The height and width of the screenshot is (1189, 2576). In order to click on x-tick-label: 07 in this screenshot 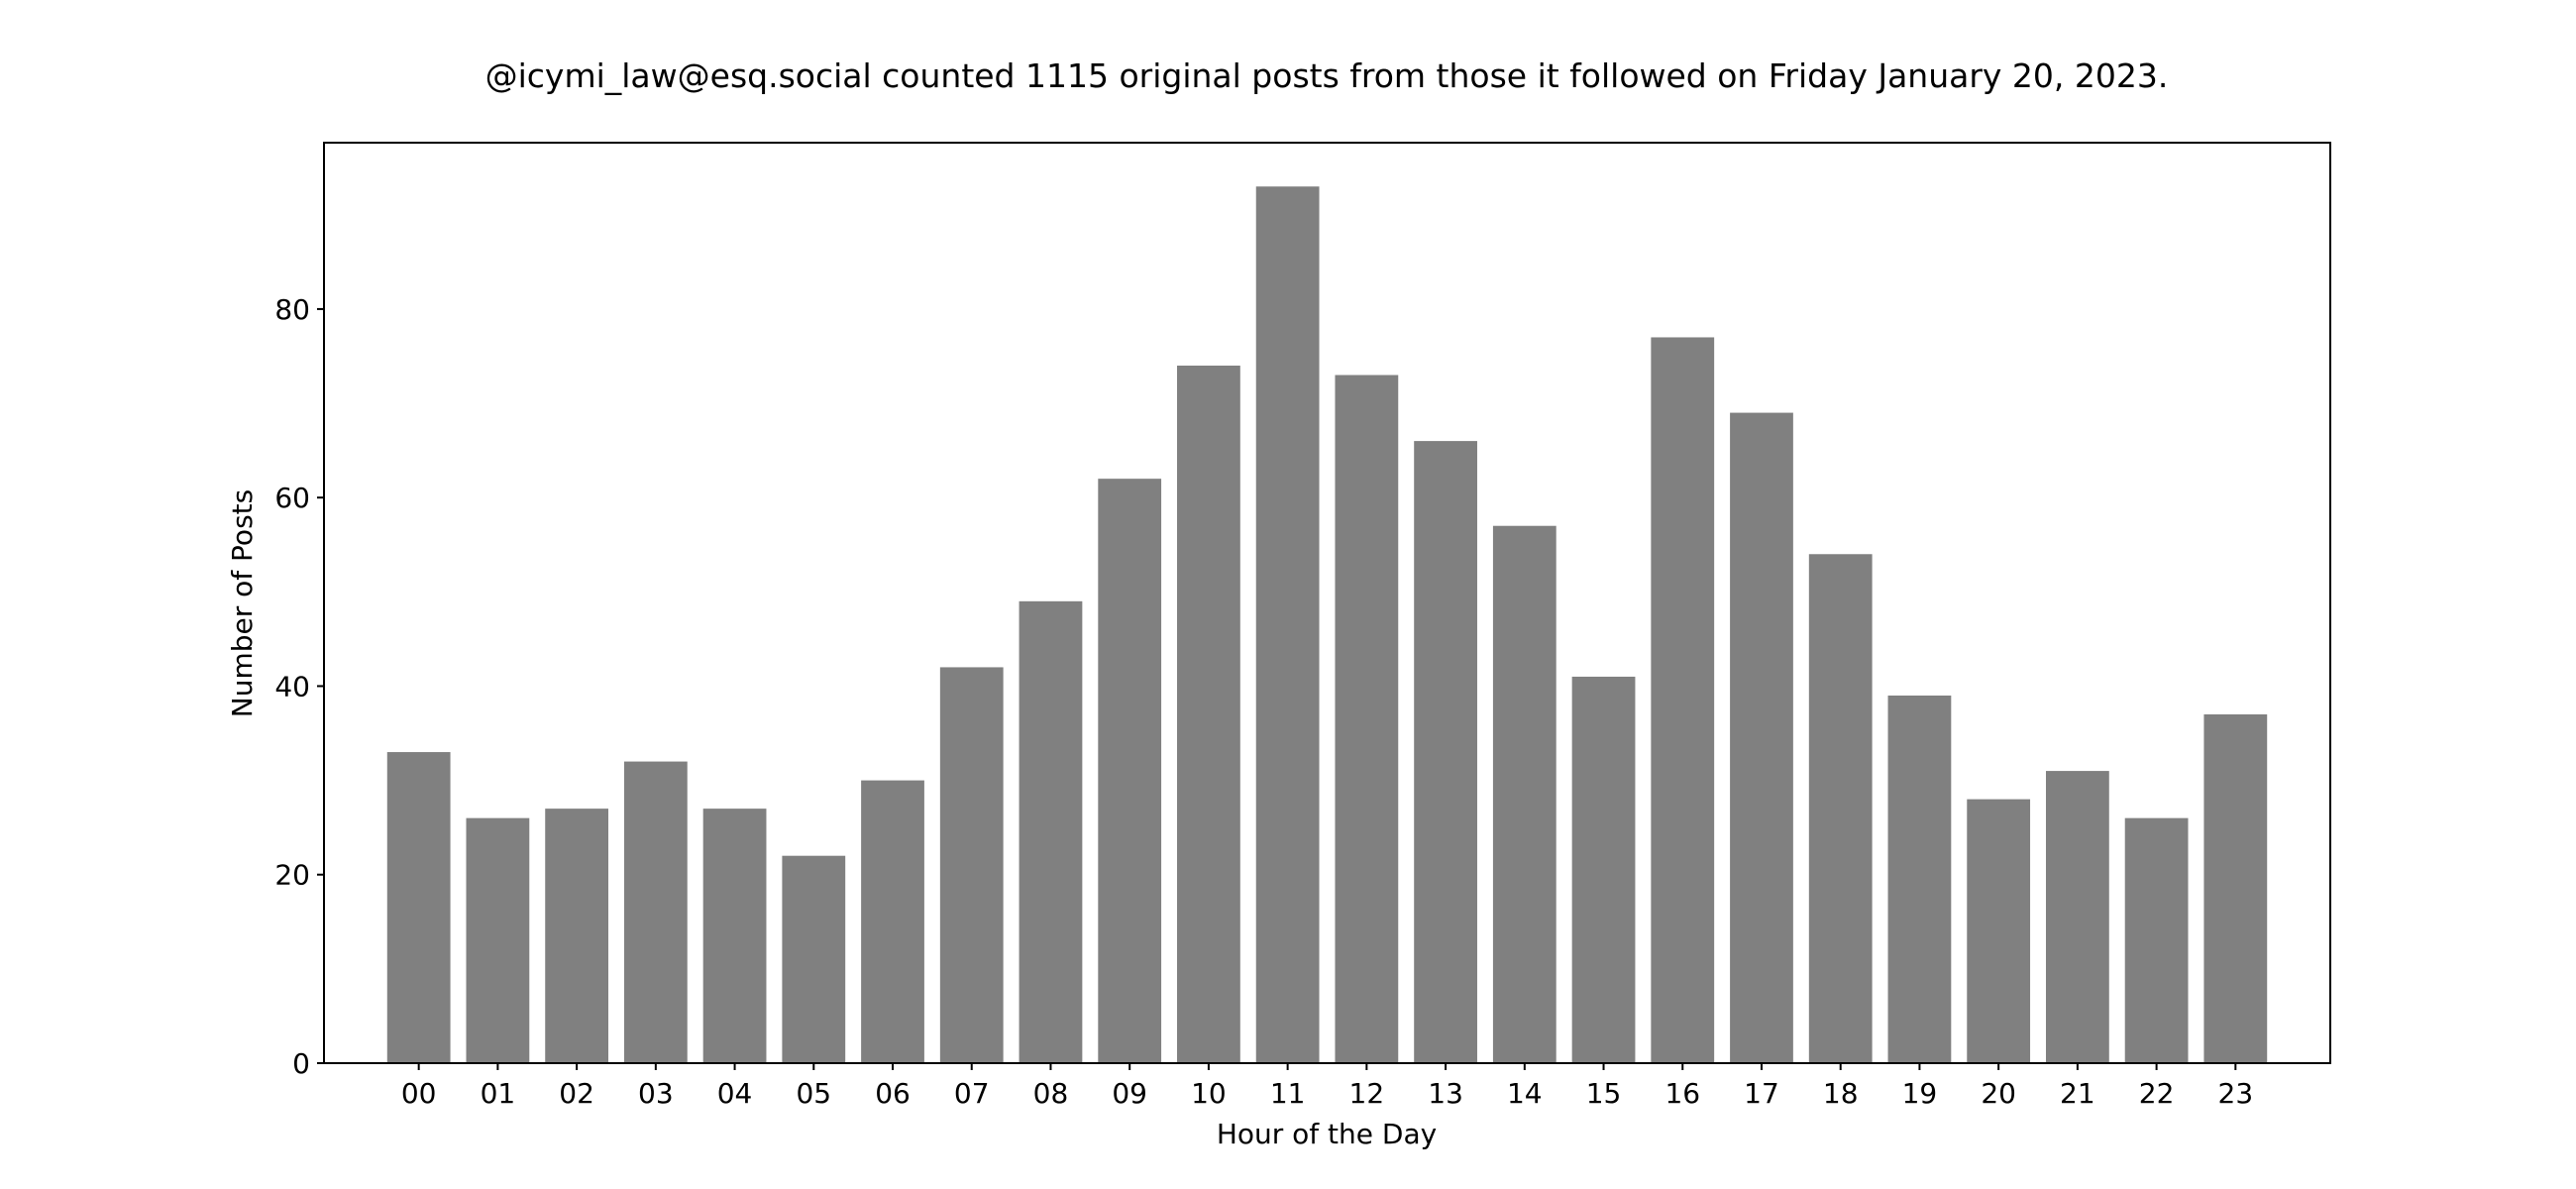, I will do `click(972, 1093)`.